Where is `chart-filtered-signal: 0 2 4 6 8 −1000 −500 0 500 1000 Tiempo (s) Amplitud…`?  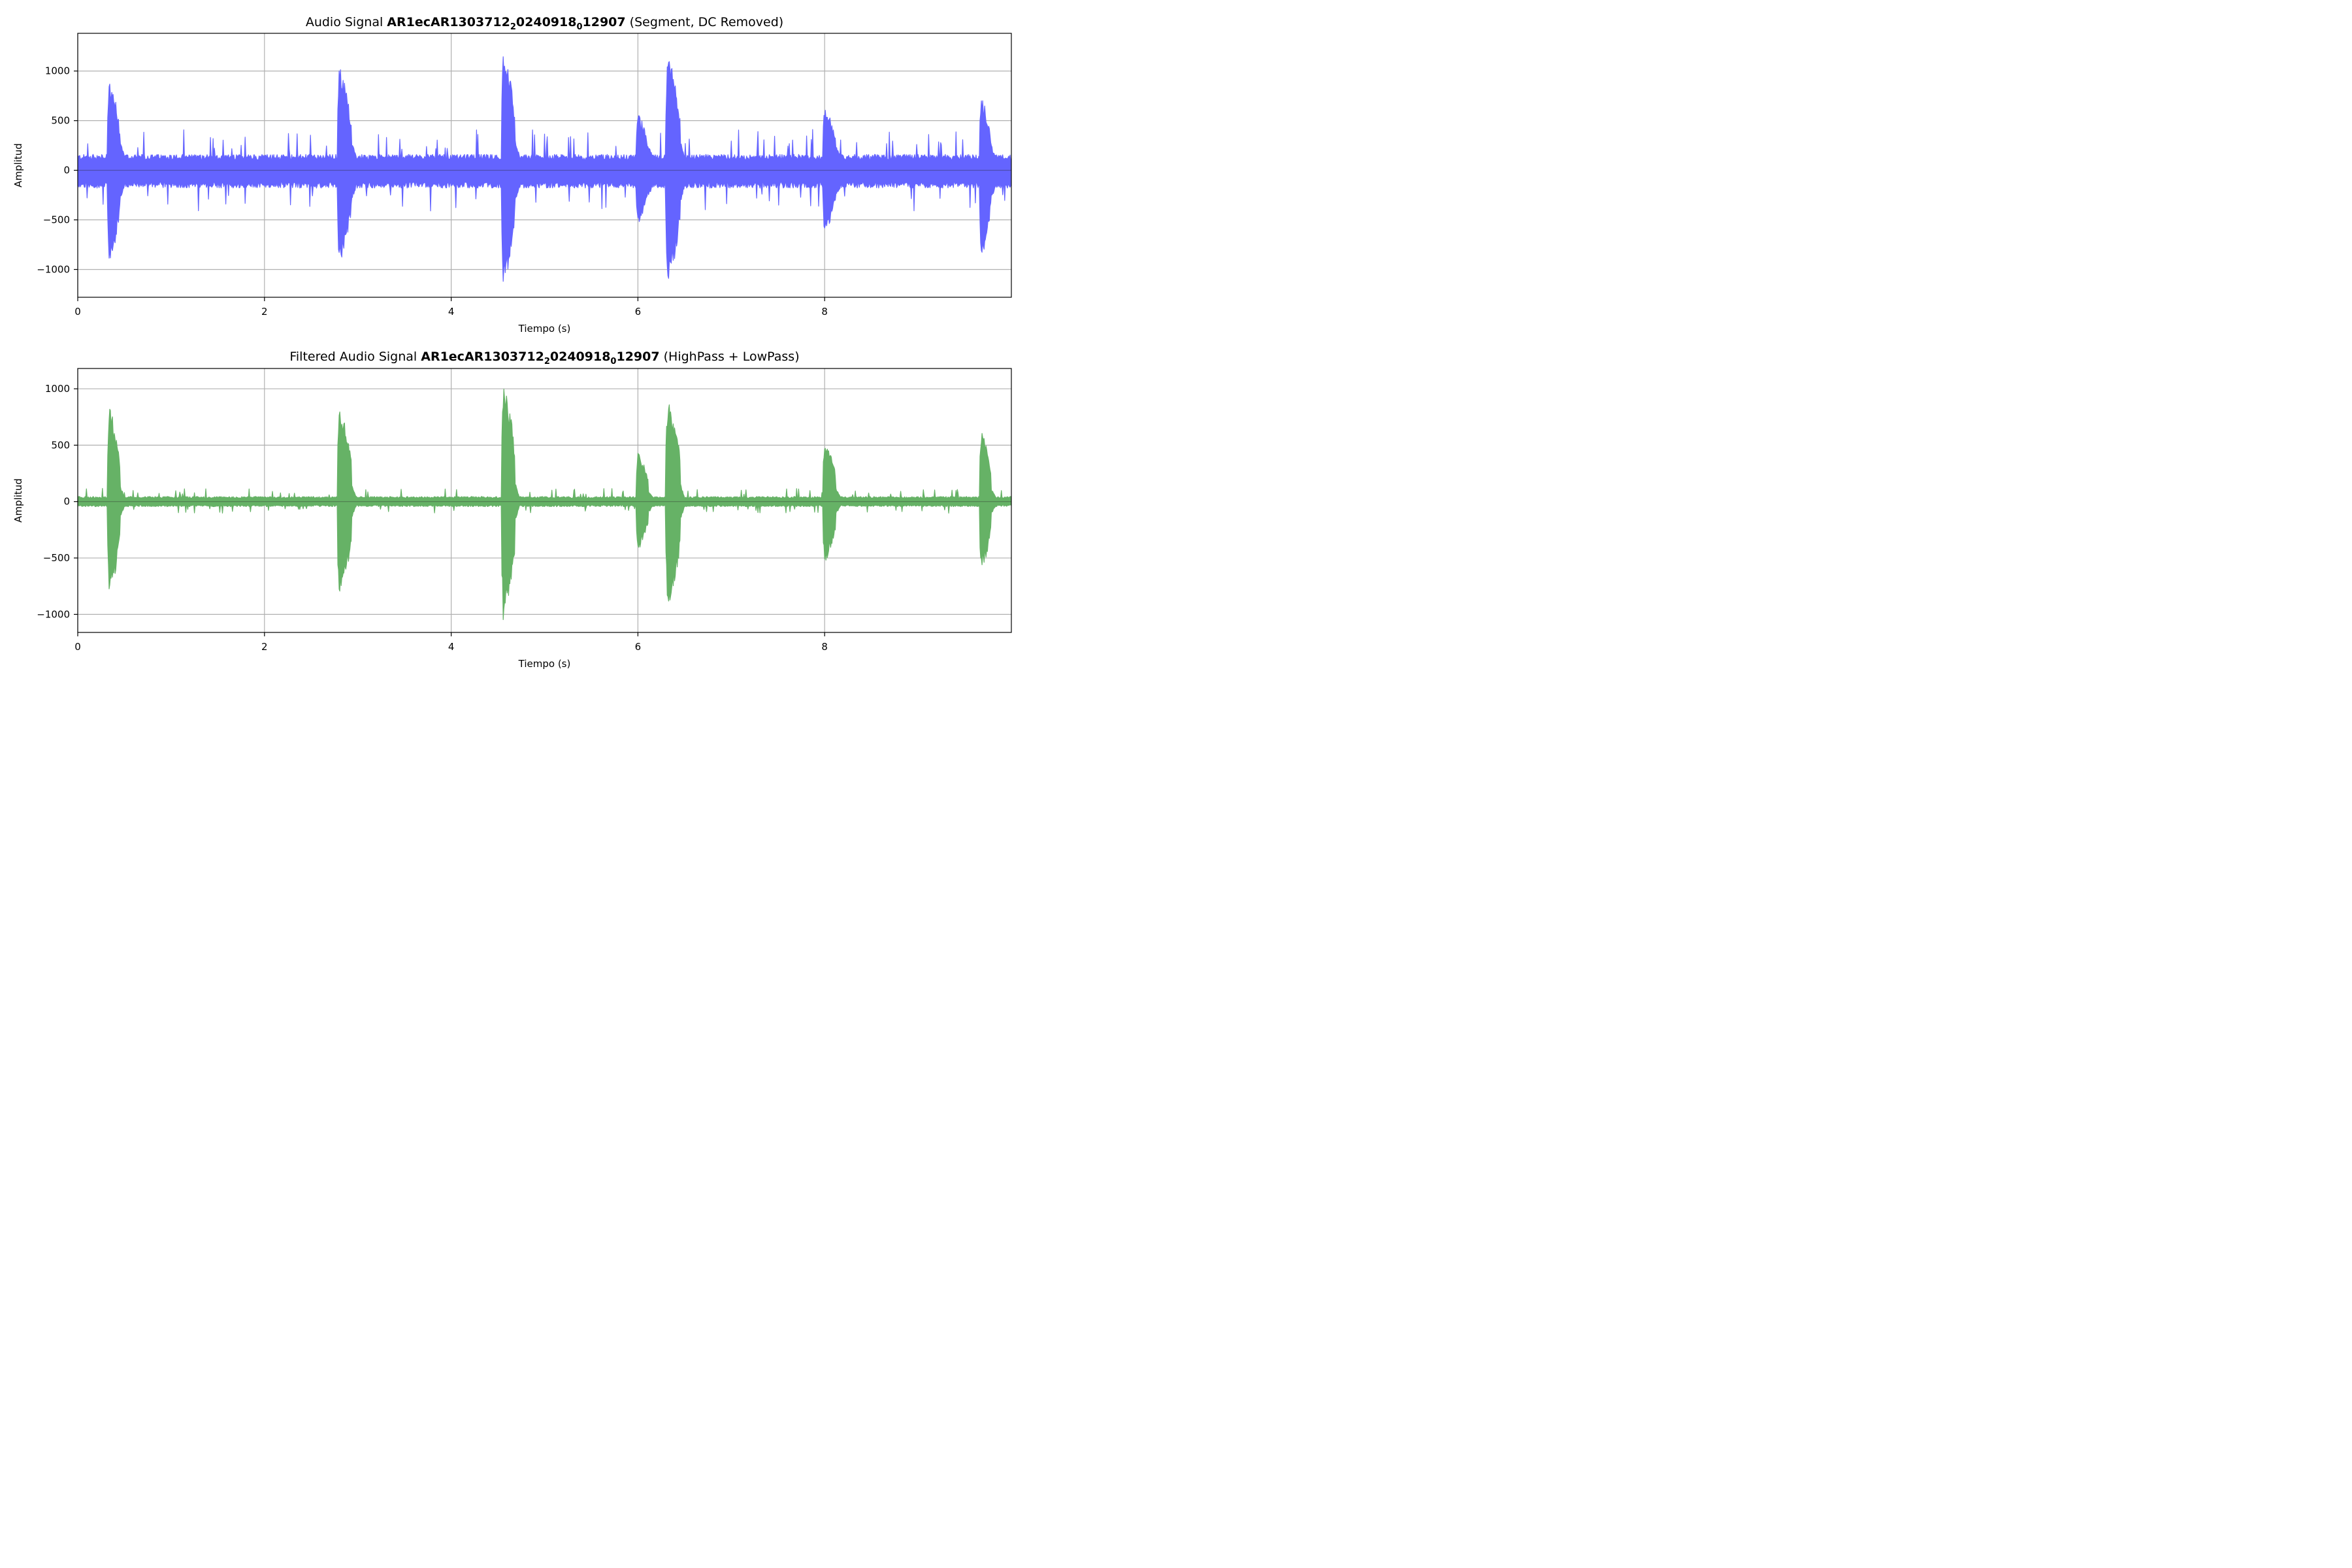 chart-filtered-signal: 0 2 4 6 8 −1000 −500 0 500 1000 Tiempo (s) Amplitud… is located at coordinates (512, 510).